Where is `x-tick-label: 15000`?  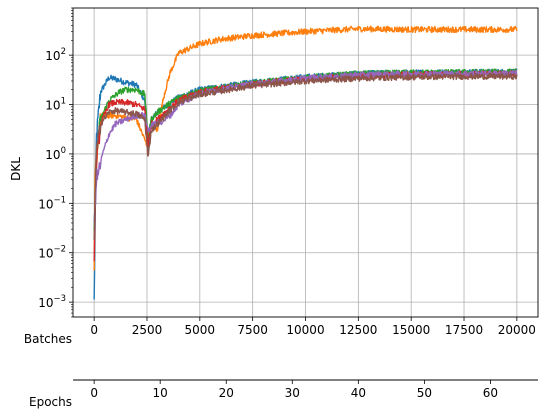 x-tick-label: 15000 is located at coordinates (411, 330).